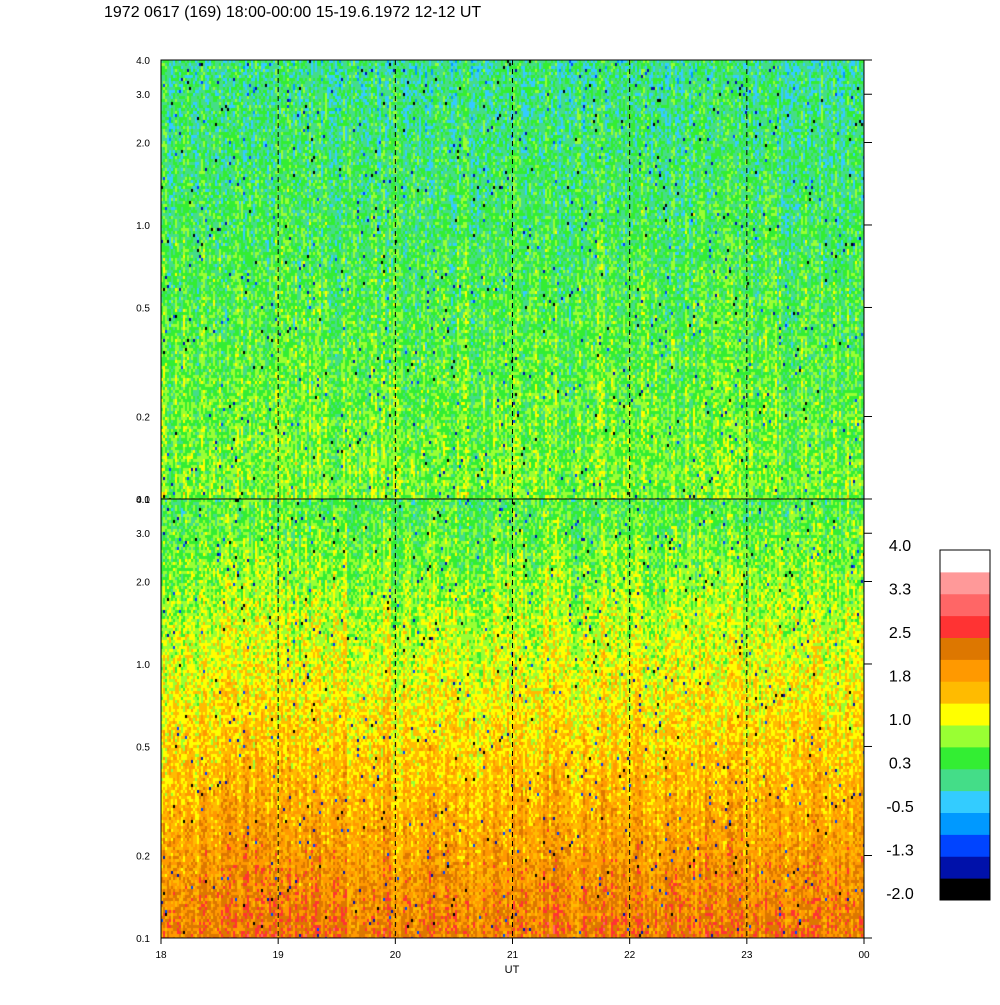 The image size is (1000, 1005). I want to click on x-tick-label: 19, so click(279, 955).